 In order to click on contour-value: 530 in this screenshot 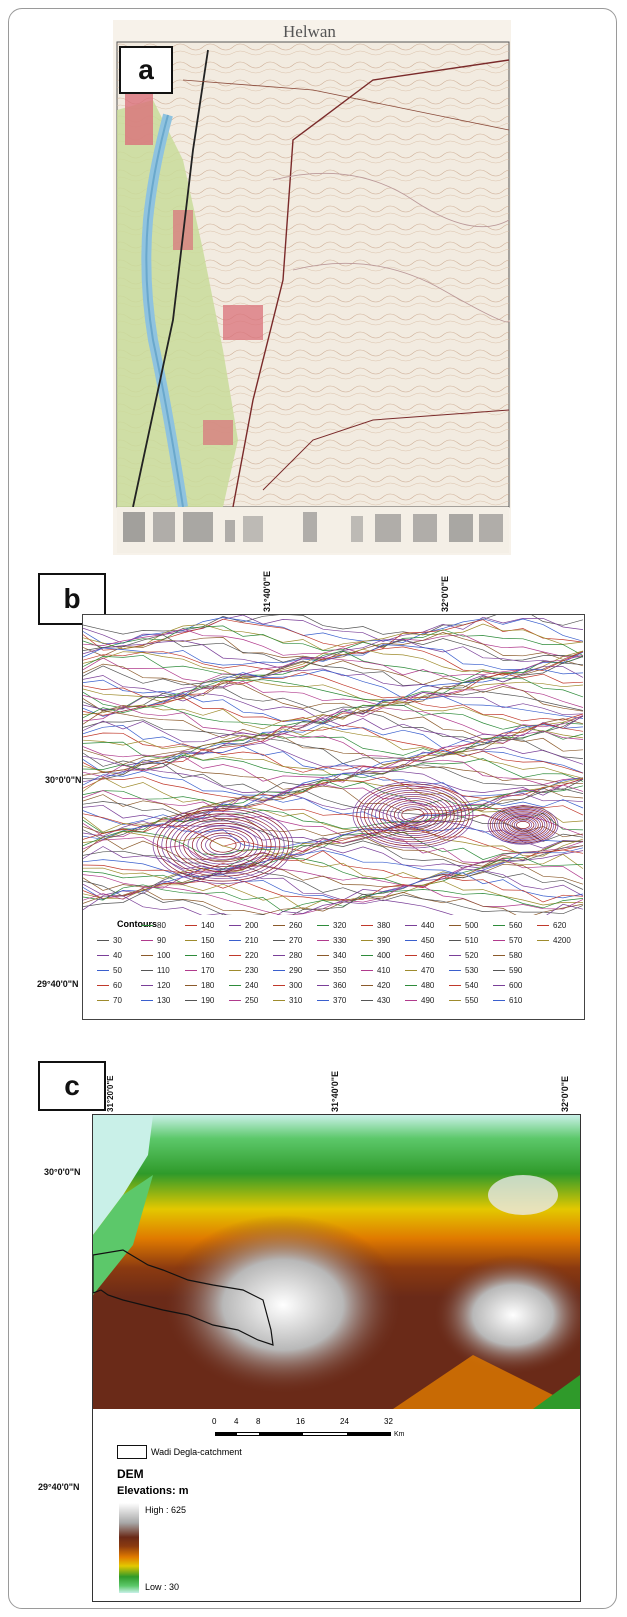, I will do `click(472, 970)`.